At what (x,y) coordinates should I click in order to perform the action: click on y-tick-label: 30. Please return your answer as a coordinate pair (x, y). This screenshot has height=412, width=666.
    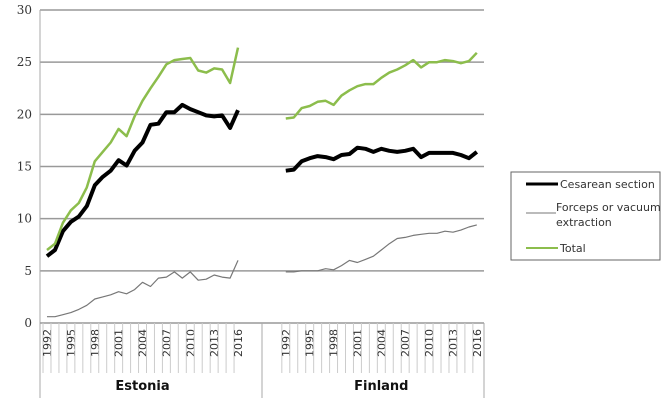
    Looking at the image, I should click on (24, 10).